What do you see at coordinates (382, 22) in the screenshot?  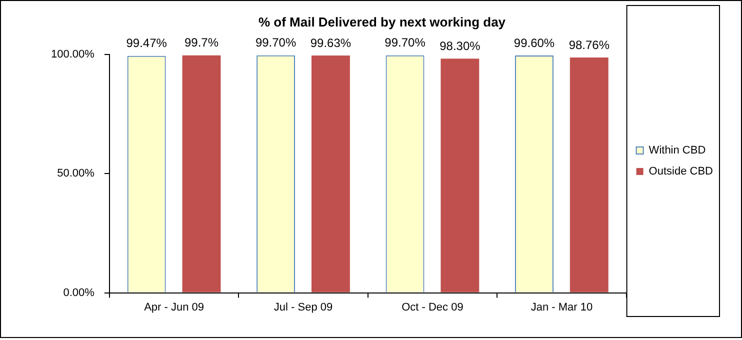 I see `chart-title: % of Mail Delivered by next working day` at bounding box center [382, 22].